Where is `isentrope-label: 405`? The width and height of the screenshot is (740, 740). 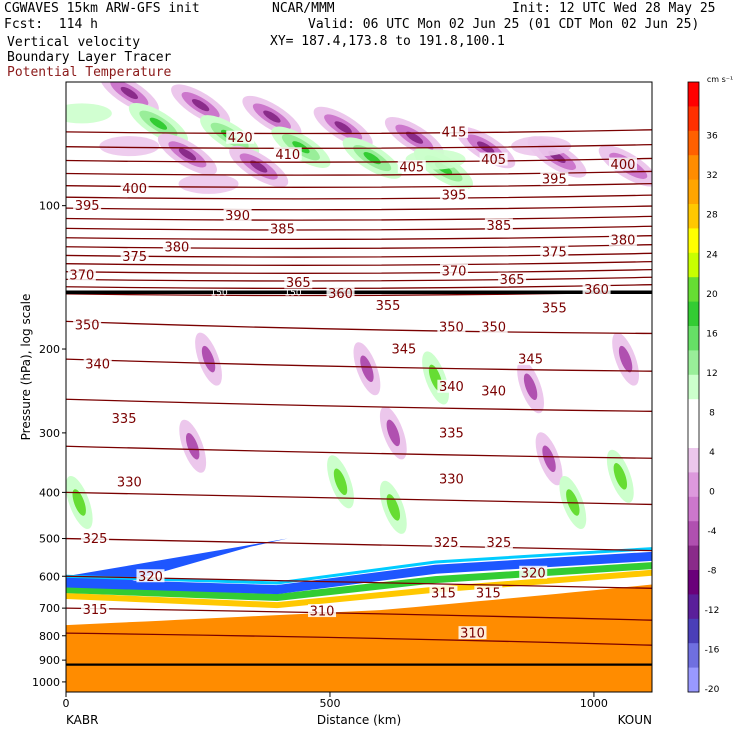 isentrope-label: 405 is located at coordinates (411, 168).